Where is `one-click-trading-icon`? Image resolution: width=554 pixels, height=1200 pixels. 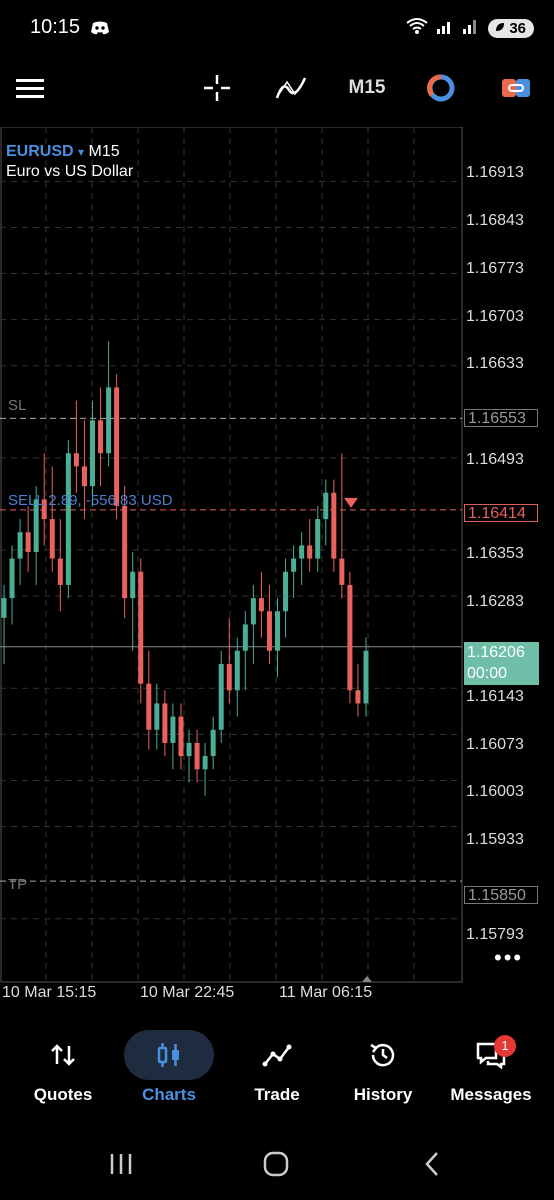
one-click-trading-icon is located at coordinates (441, 88).